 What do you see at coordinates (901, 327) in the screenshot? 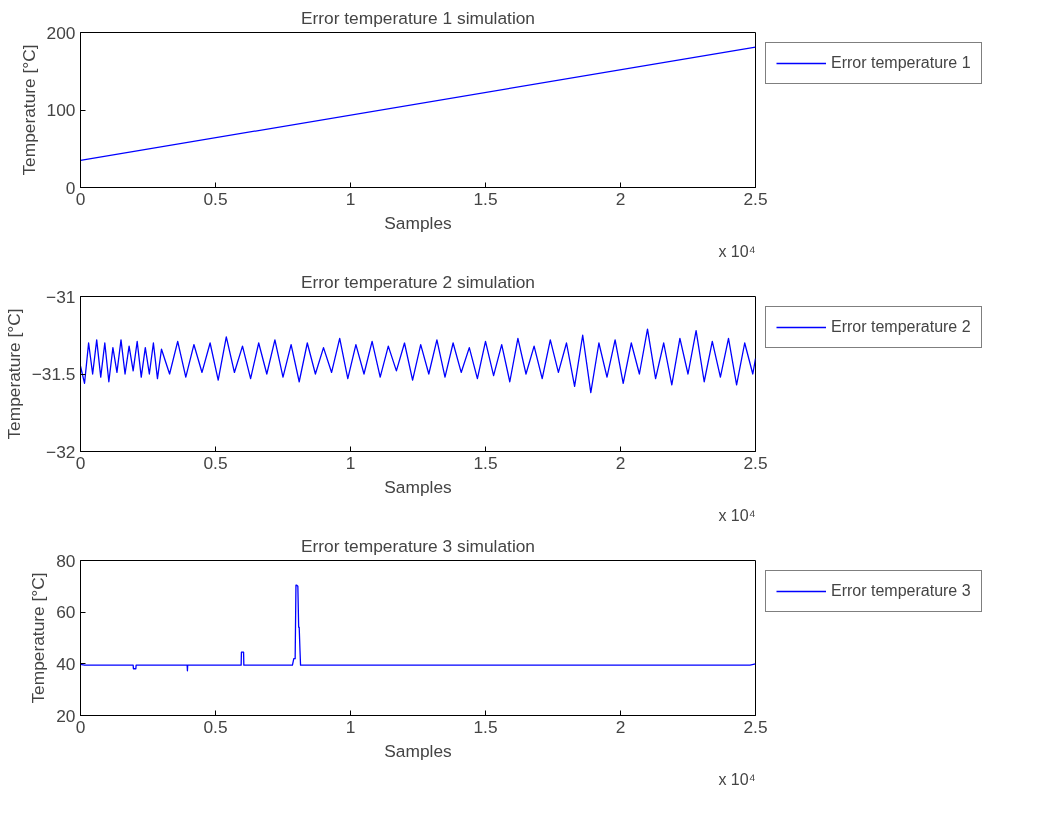
I see `legend-label: Error temperature 2` at bounding box center [901, 327].